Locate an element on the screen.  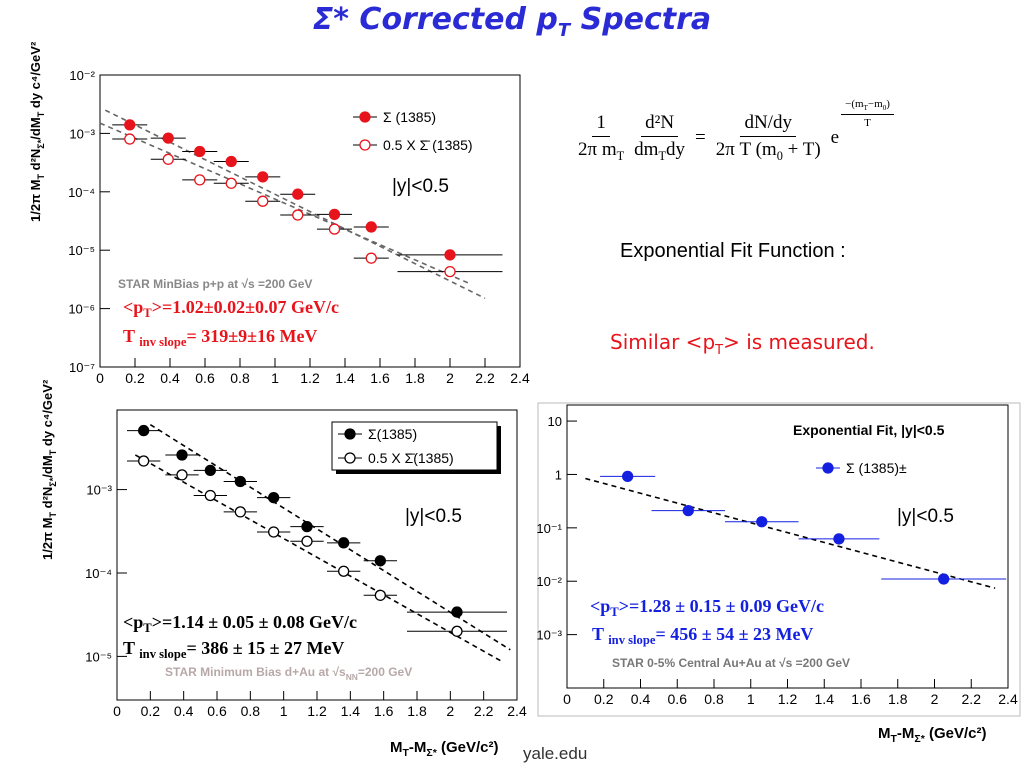
subscript: 0 is located at coordinates (779, 155).